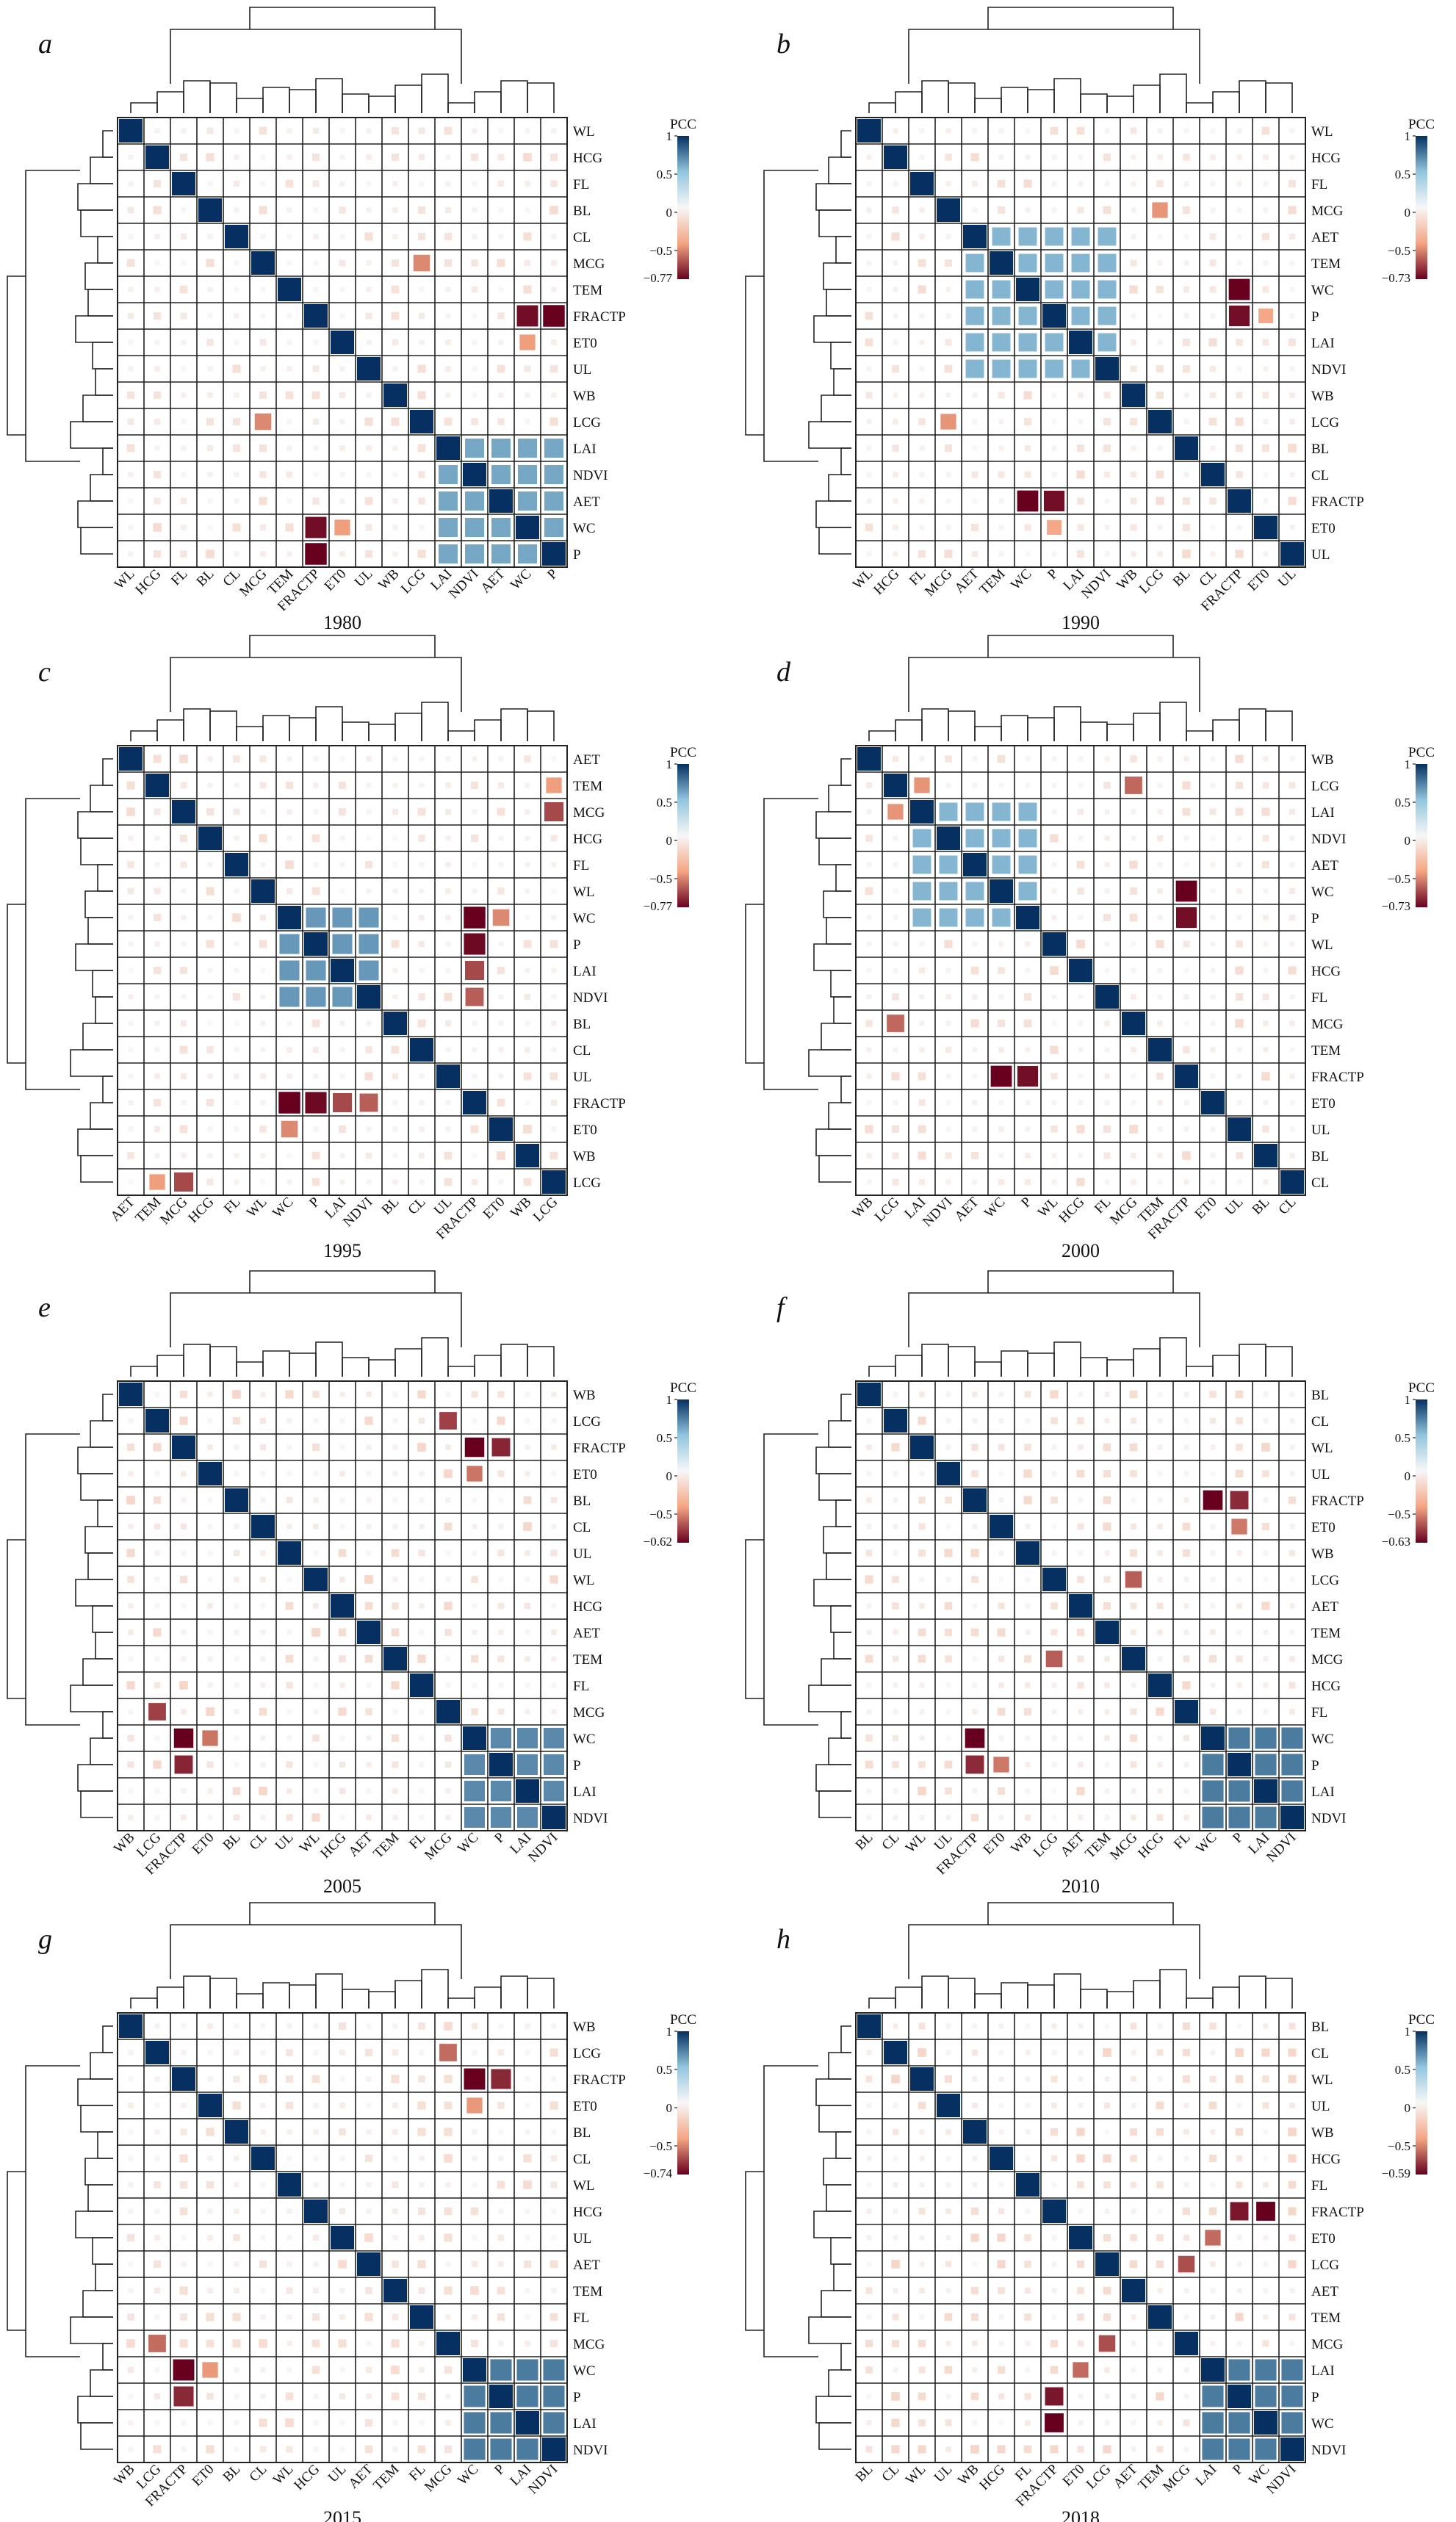 Image resolution: width=1456 pixels, height=2522 pixels. What do you see at coordinates (45, 44) in the screenshot?
I see `panel-letter: a` at bounding box center [45, 44].